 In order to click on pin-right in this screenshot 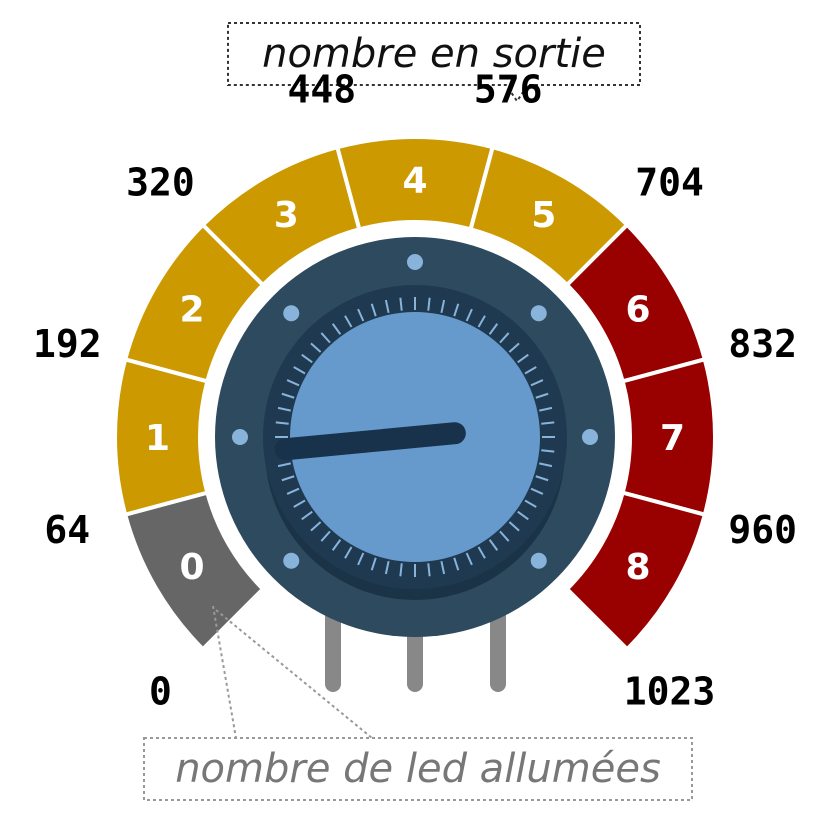, I will do `click(498, 646)`.